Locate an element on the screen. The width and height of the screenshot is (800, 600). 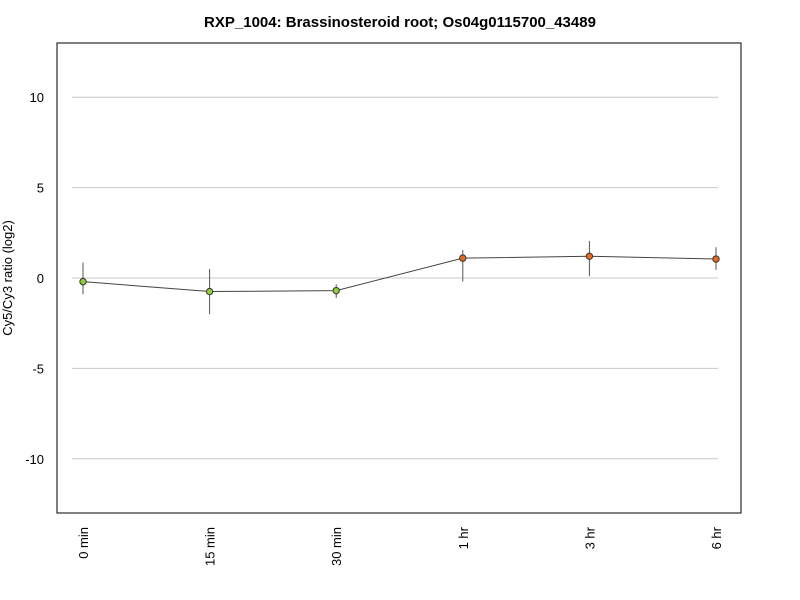
series-line is located at coordinates (399, 274).